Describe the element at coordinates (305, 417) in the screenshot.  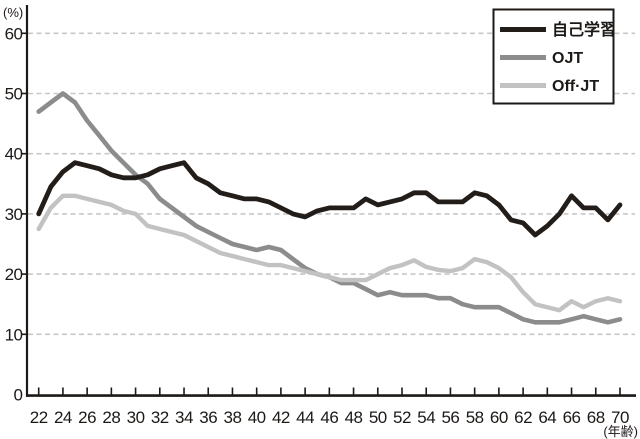
I see `x-tick-label: 44` at that location.